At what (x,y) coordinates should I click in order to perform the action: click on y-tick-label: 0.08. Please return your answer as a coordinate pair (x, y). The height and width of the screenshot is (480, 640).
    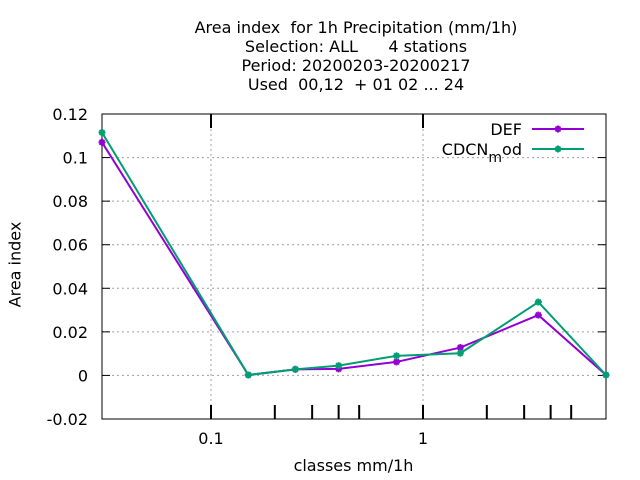
    Looking at the image, I should click on (70, 201).